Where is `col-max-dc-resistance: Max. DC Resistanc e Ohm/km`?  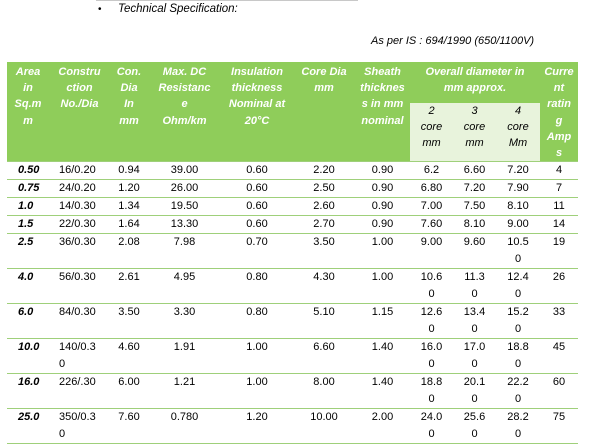
col-max-dc-resistance: Max. DC Resistanc e Ohm/km is located at coordinates (184, 112).